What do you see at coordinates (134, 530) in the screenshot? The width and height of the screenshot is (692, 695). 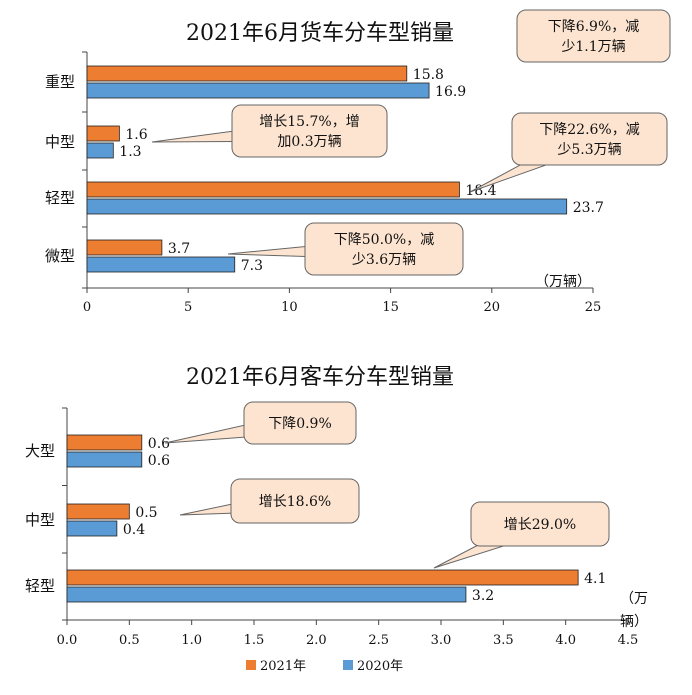 I see `bus-value-label-2020: 0.4` at bounding box center [134, 530].